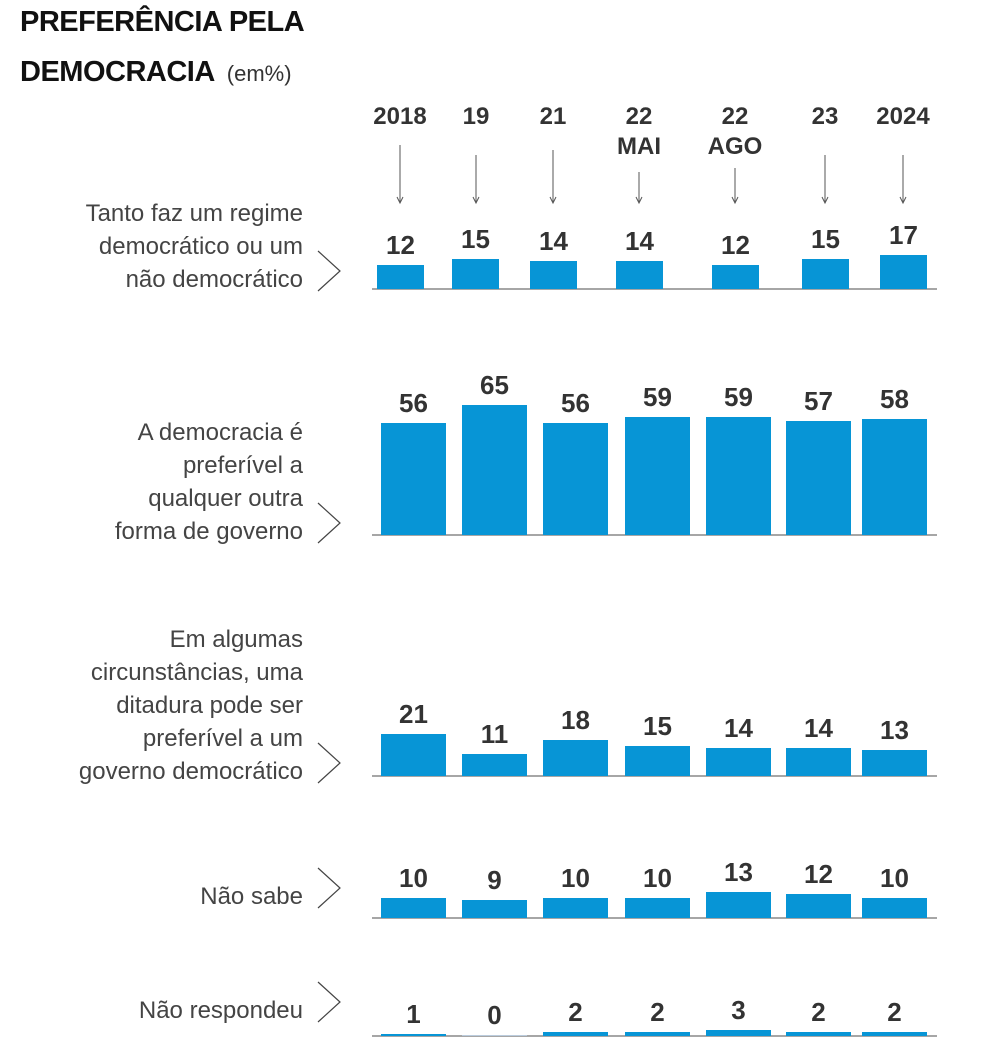  I want to click on category-label: forma de governo, so click(209, 531).